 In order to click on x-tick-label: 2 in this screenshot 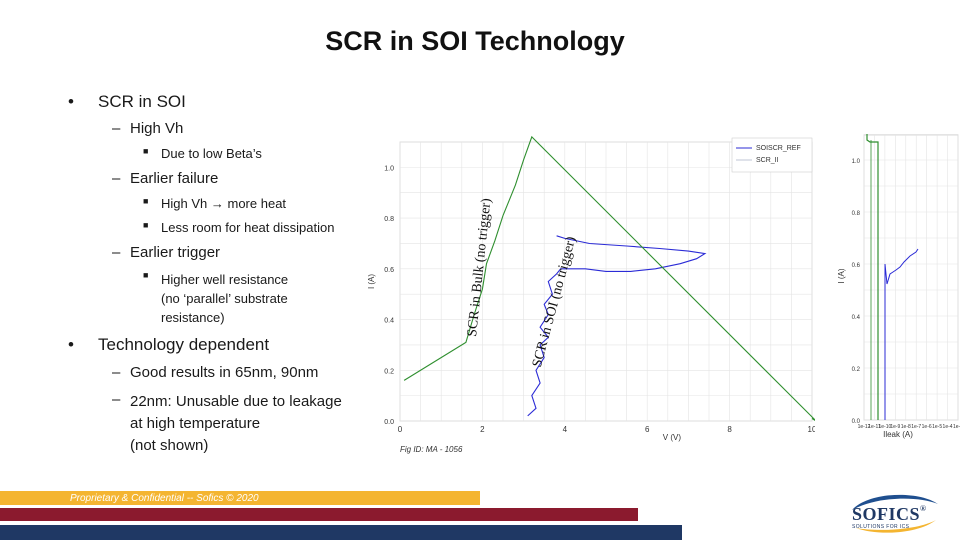, I will do `click(482, 429)`.